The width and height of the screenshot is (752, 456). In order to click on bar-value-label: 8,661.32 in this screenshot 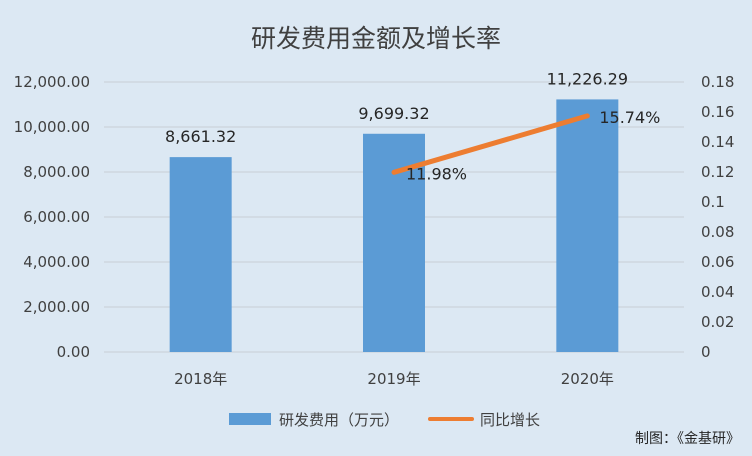, I will do `click(200, 136)`.